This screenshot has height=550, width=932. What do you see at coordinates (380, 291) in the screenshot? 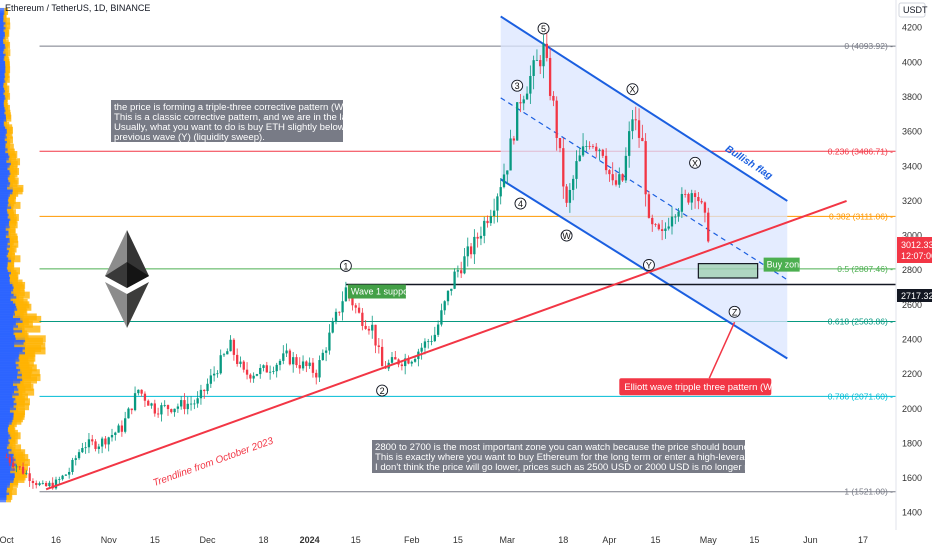
I see `wave-1-support-tag: Wave 1 support` at bounding box center [380, 291].